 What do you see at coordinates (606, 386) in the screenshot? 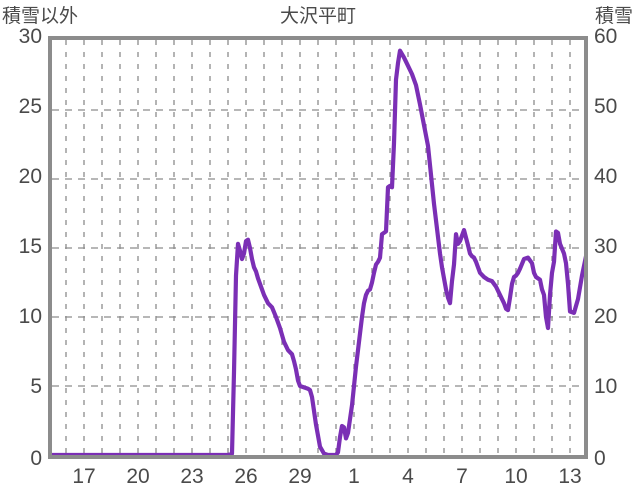
I see `y-tick-right-10: 10` at bounding box center [606, 386].